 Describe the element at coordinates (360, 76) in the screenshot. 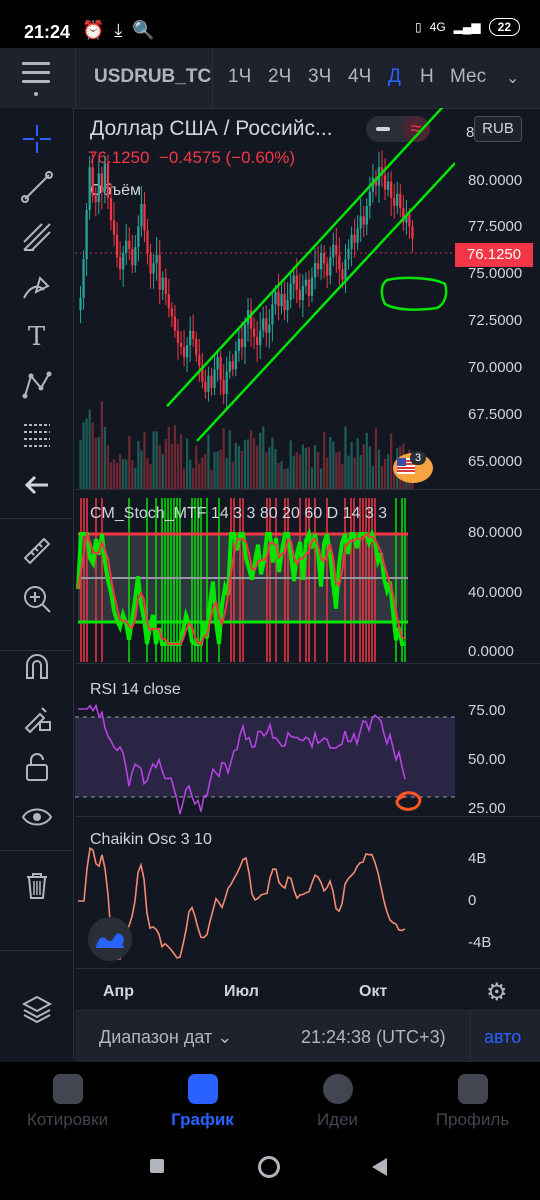

I see `timeframe-4h: 4Ч` at that location.